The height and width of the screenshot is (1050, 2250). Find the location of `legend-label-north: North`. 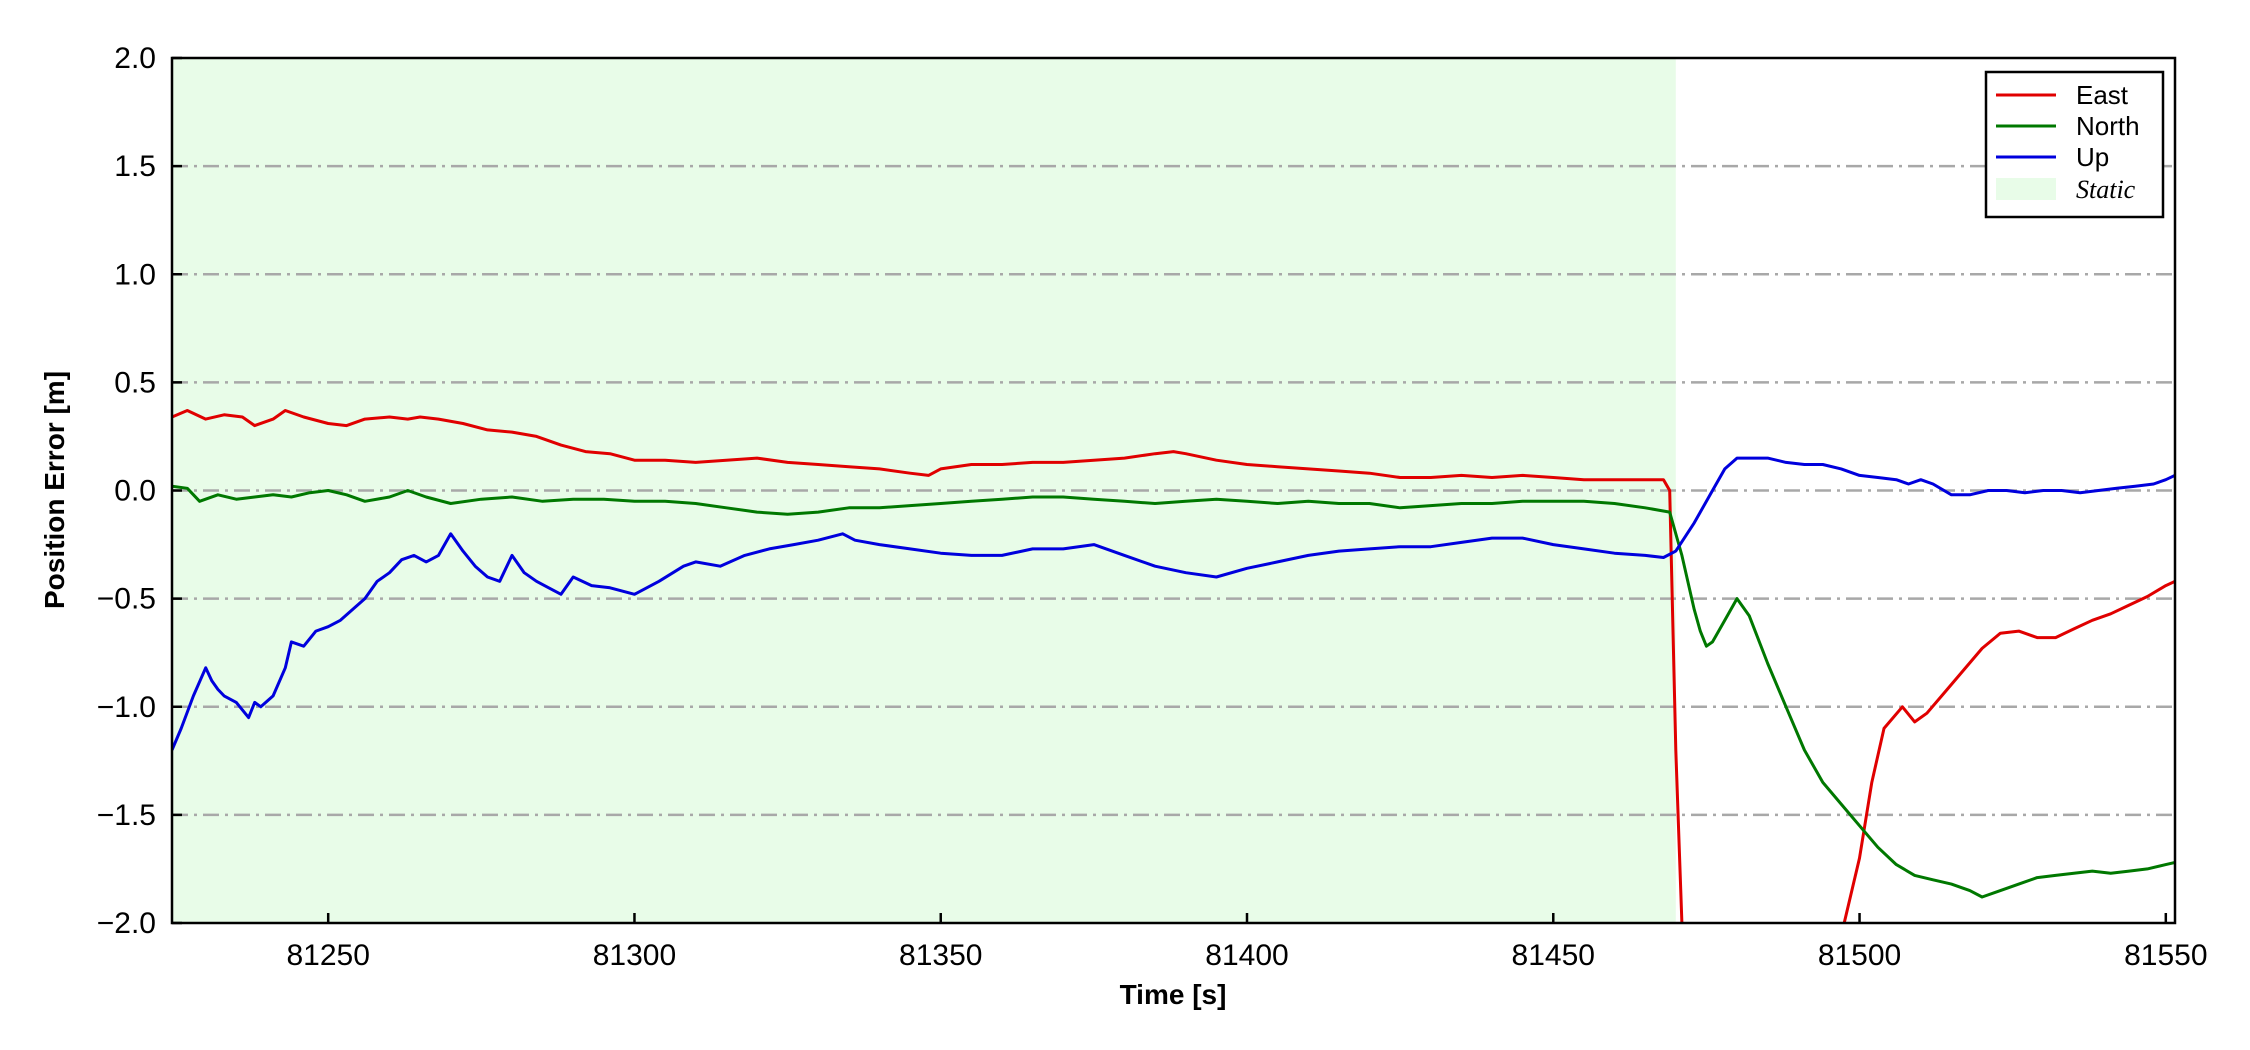

legend-label-north: North is located at coordinates (2108, 126).